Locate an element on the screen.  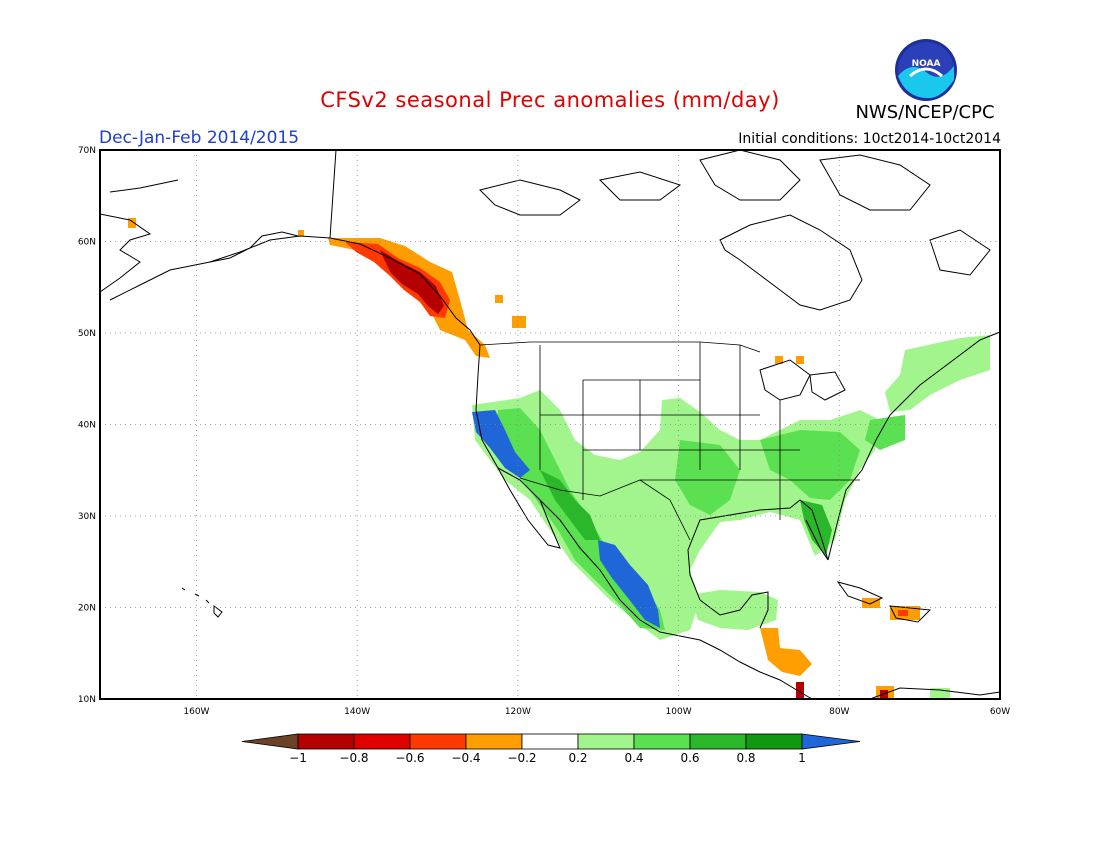
lat-tick-label: 40N is located at coordinates (87, 426).